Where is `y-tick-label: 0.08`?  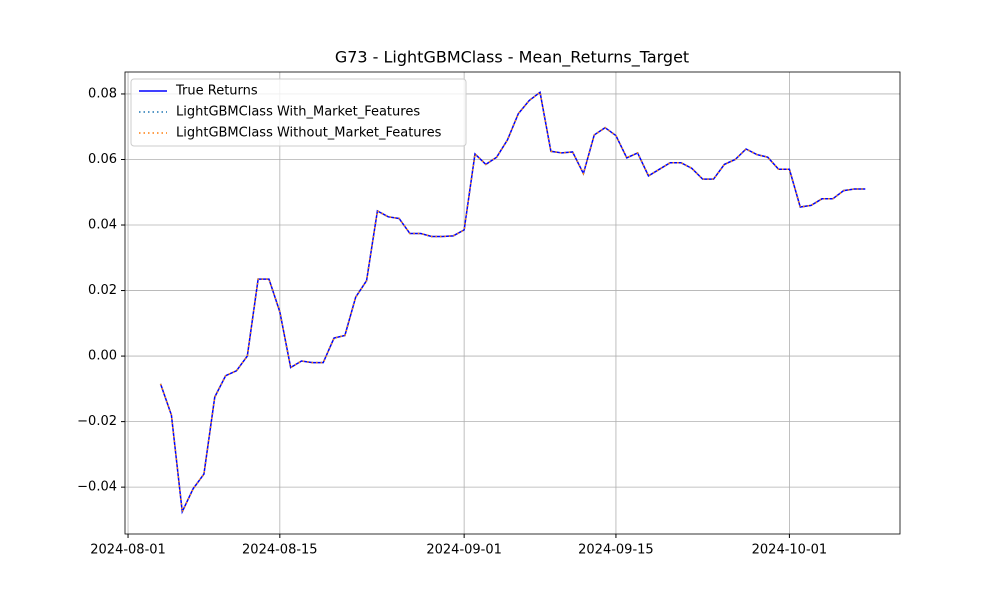
y-tick-label: 0.08 is located at coordinates (102, 93).